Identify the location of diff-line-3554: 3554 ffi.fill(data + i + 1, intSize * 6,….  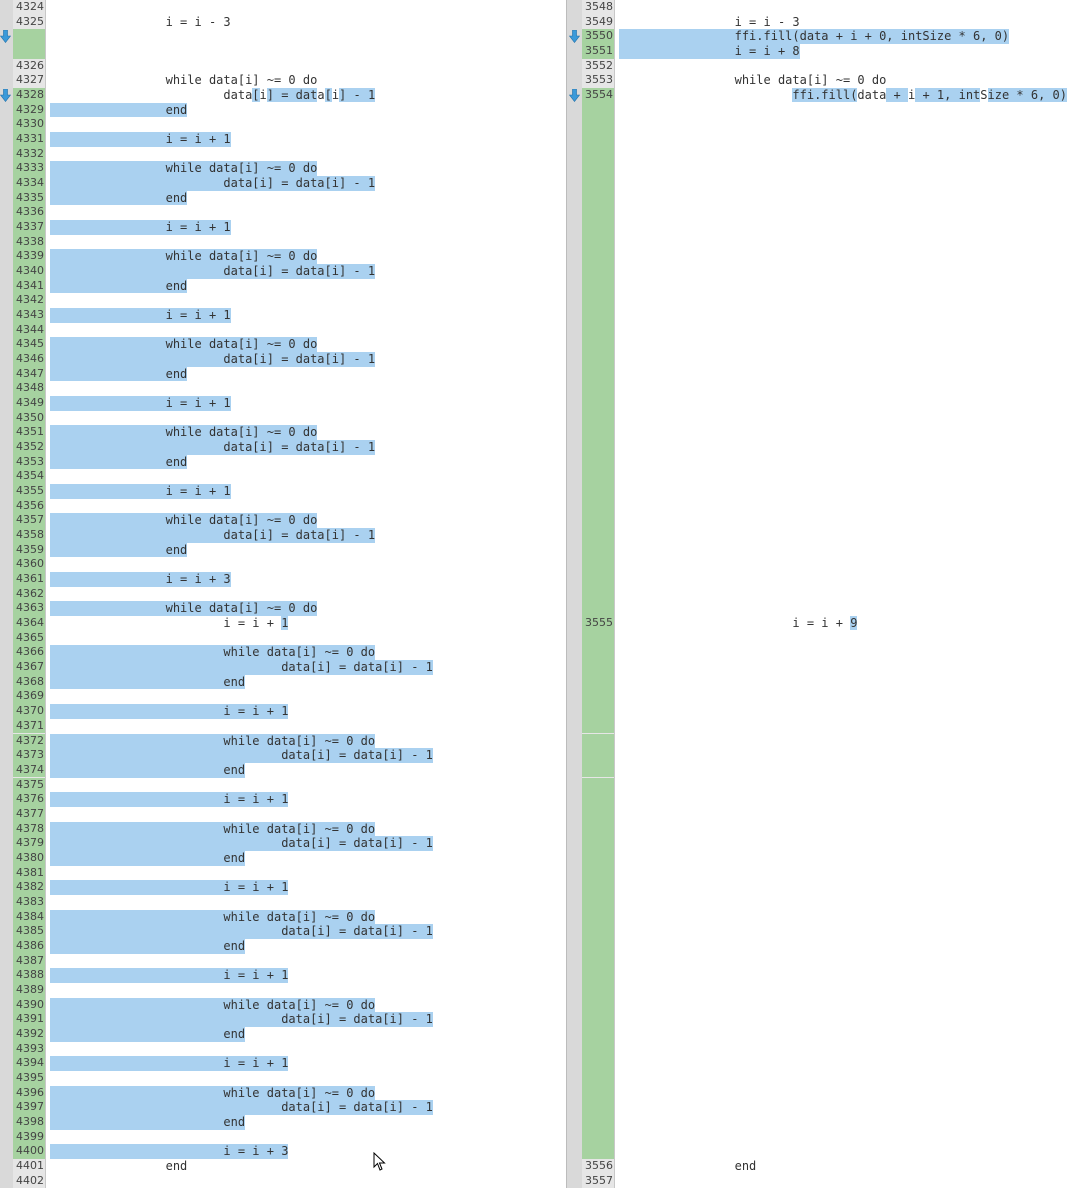
(826, 95).